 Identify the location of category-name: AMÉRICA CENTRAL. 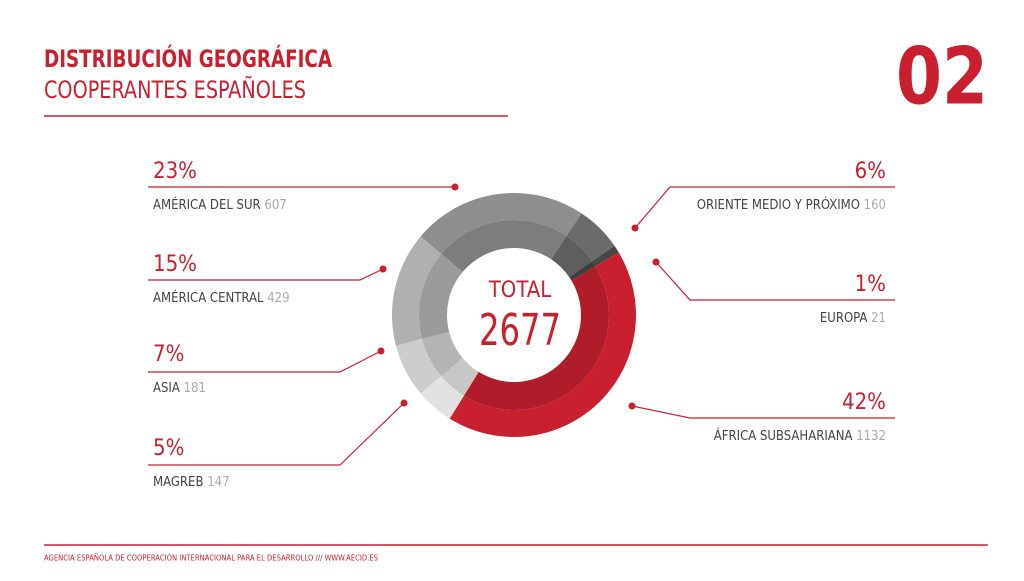
(208, 298).